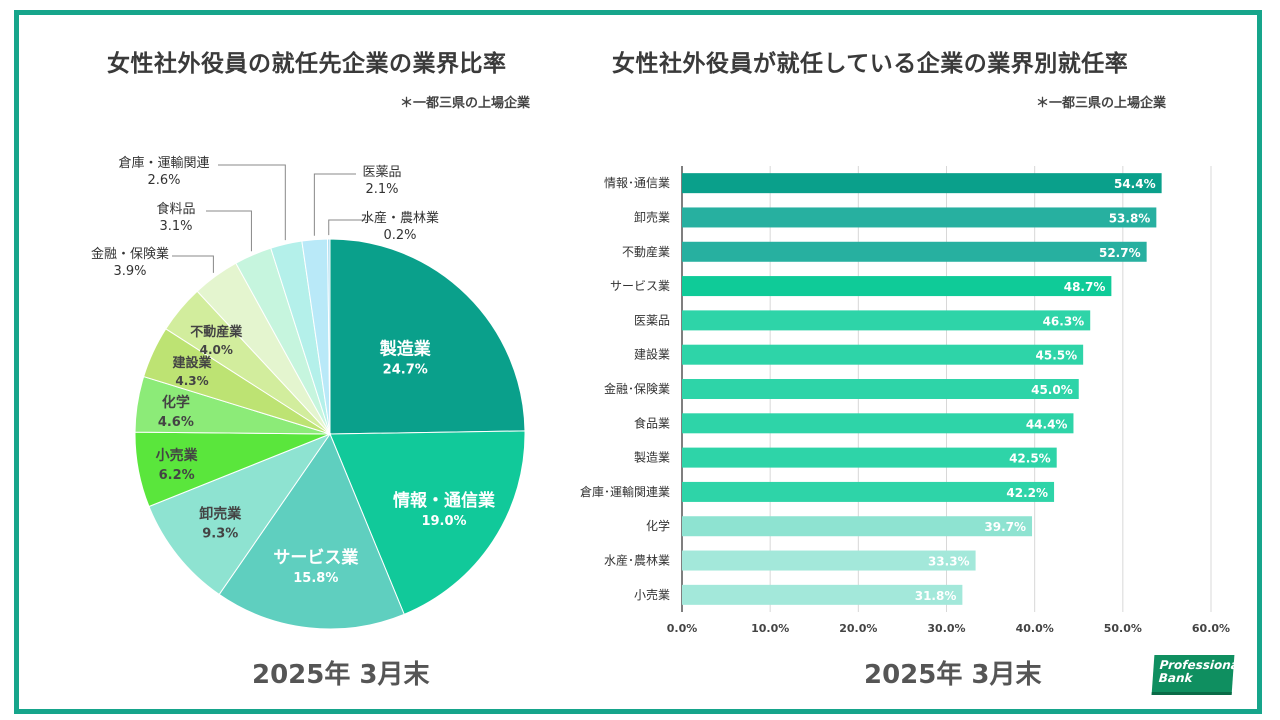 The image size is (1280, 720). I want to click on pie-label-2: サービス業, so click(315, 557).